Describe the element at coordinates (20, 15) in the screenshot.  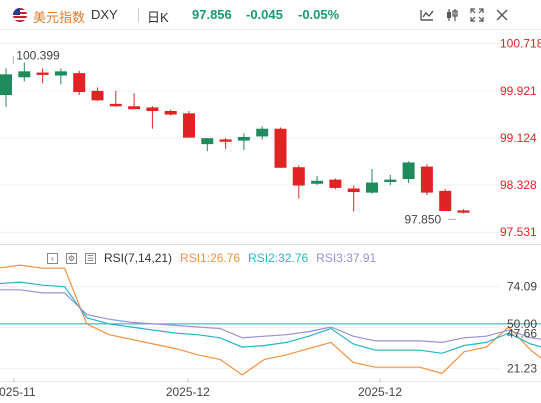
I see `us-flag-icon` at that location.